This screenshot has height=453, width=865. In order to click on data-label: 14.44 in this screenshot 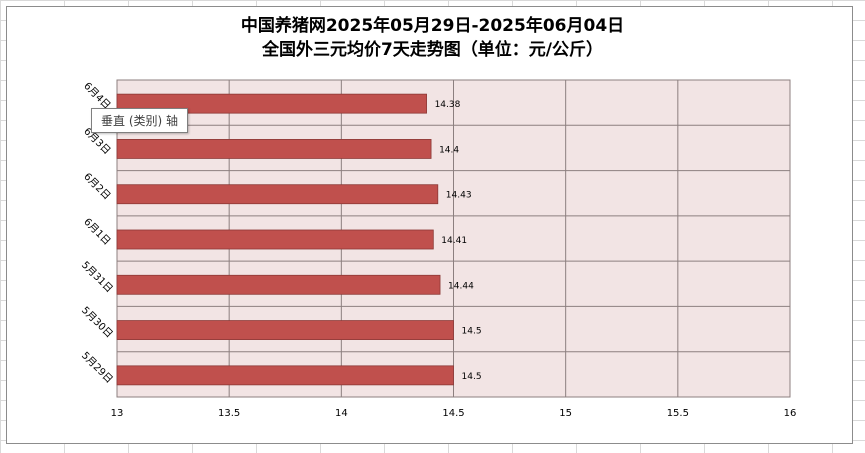, I will do `click(461, 286)`.